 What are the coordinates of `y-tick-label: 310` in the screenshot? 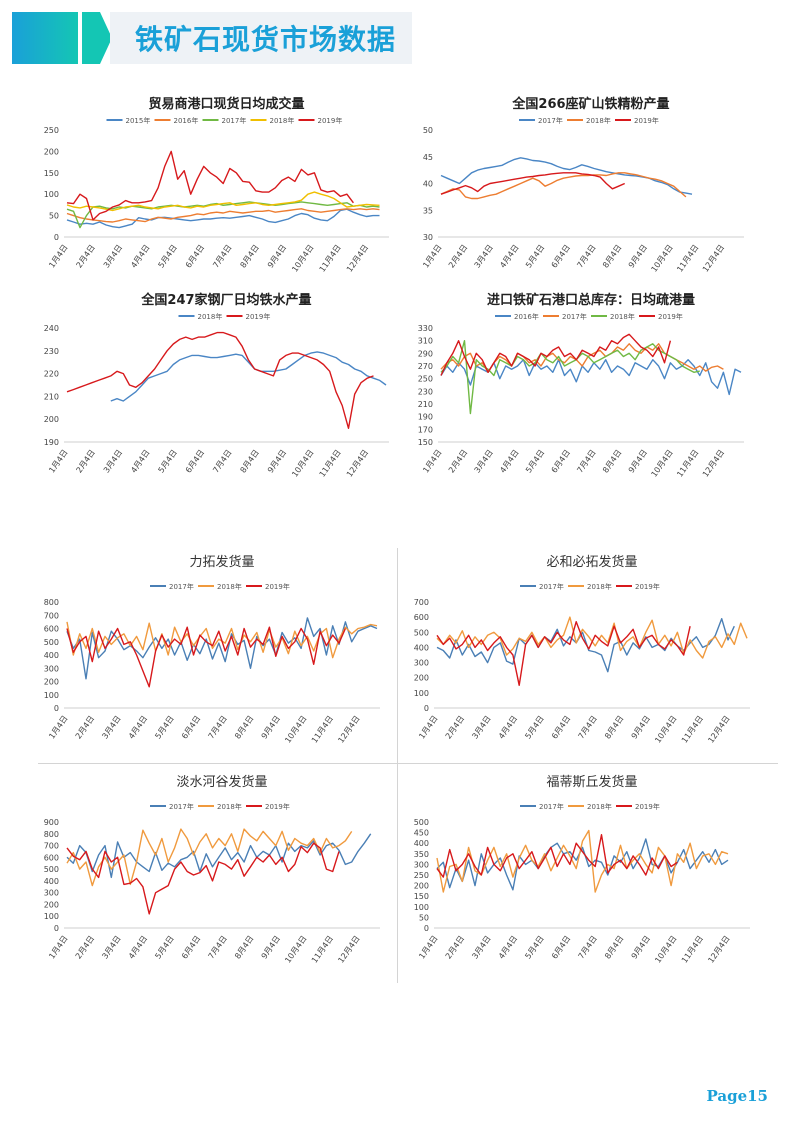 It's located at (425, 341).